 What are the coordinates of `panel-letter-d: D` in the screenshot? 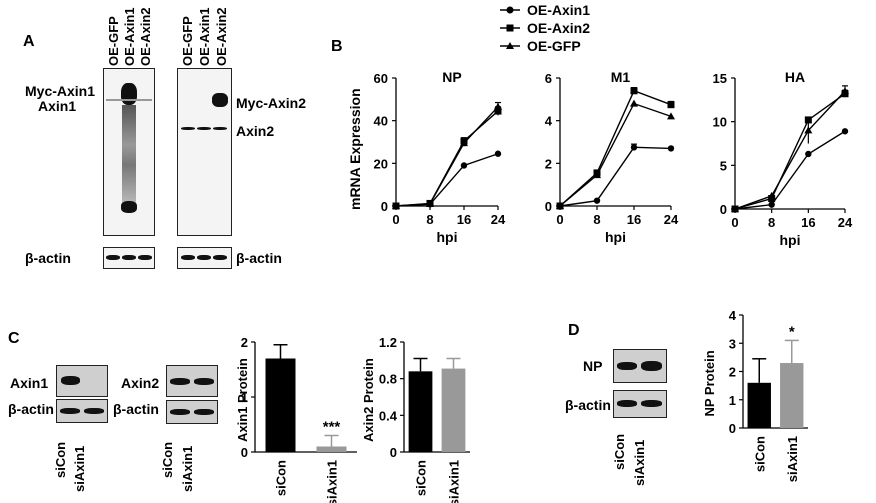 It's located at (574, 330).